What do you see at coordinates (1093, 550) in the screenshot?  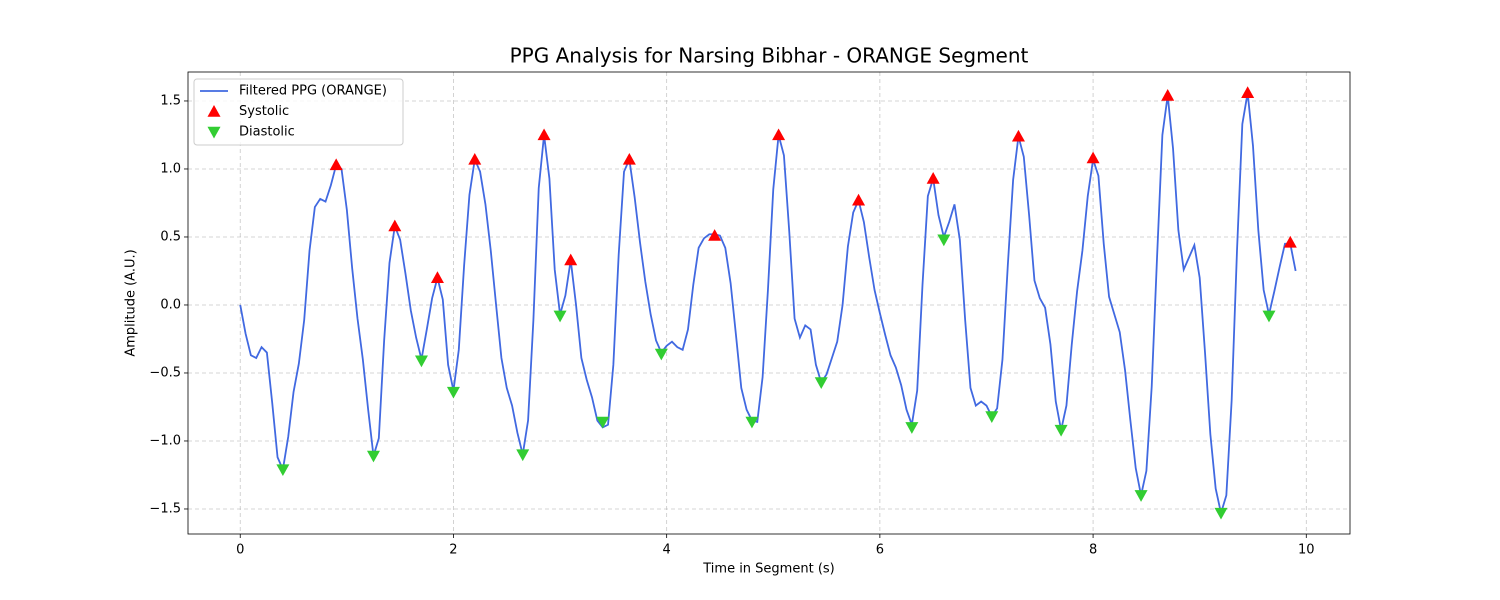 I see `x-tick-label: 8` at bounding box center [1093, 550].